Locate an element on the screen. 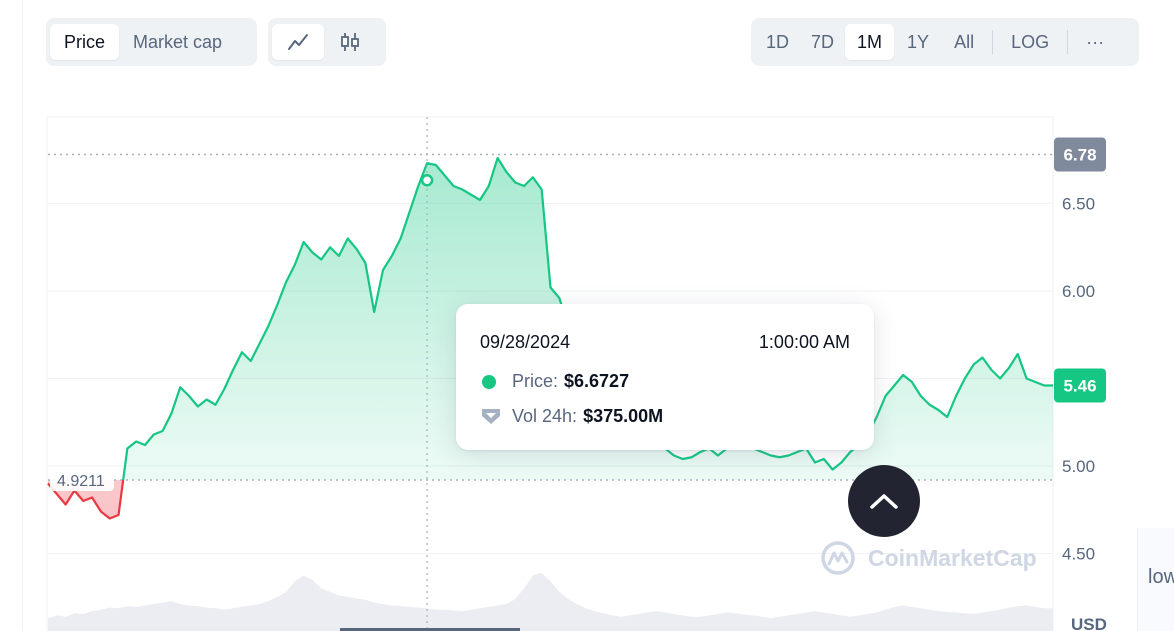 The height and width of the screenshot is (631, 1174). tooltip-price-label: Price: is located at coordinates (535, 381).